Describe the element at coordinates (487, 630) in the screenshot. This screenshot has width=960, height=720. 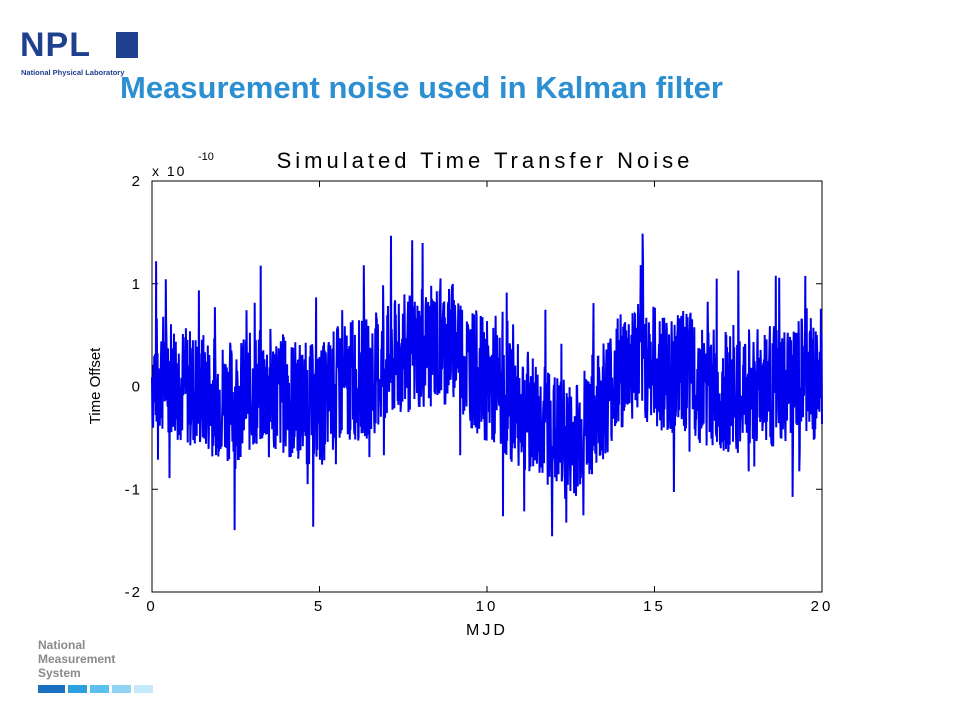
I see `x-axis-label: MJD` at that location.